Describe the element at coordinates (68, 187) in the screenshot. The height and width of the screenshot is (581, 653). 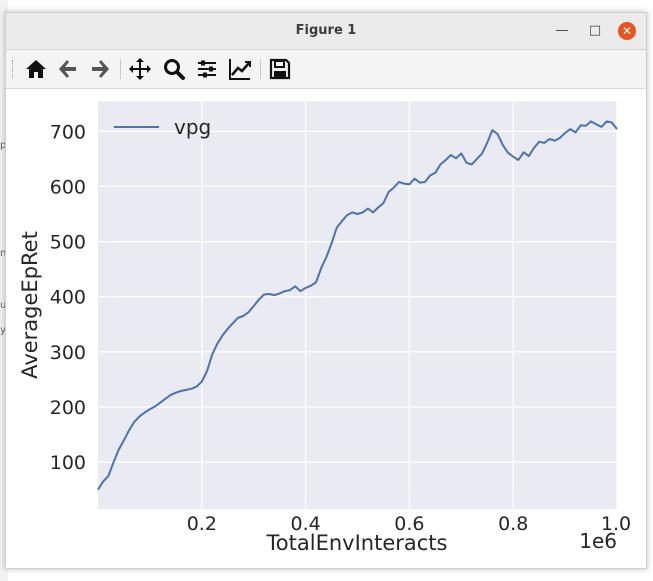
I see `y-tick-label: 600` at that location.